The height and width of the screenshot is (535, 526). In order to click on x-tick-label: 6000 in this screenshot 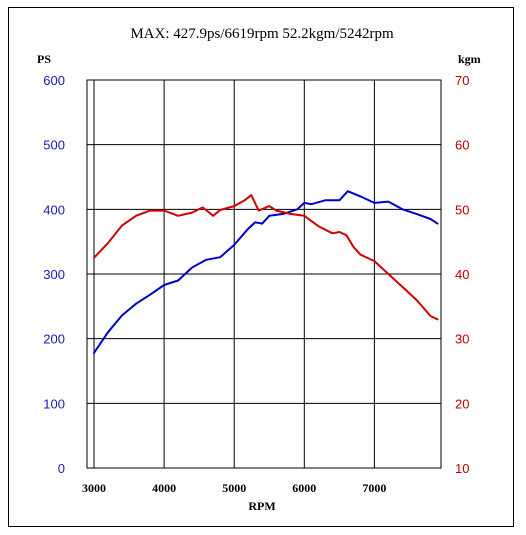, I will do `click(304, 488)`.